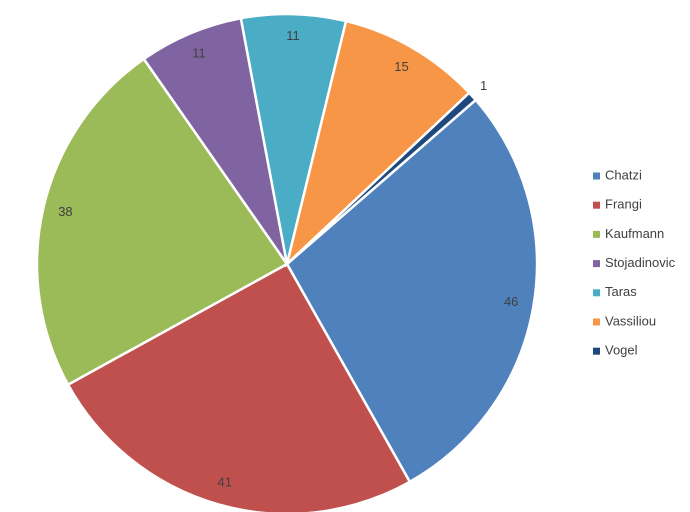 The height and width of the screenshot is (512, 690). Describe the element at coordinates (65, 211) in the screenshot. I see `data-label: 38` at that location.